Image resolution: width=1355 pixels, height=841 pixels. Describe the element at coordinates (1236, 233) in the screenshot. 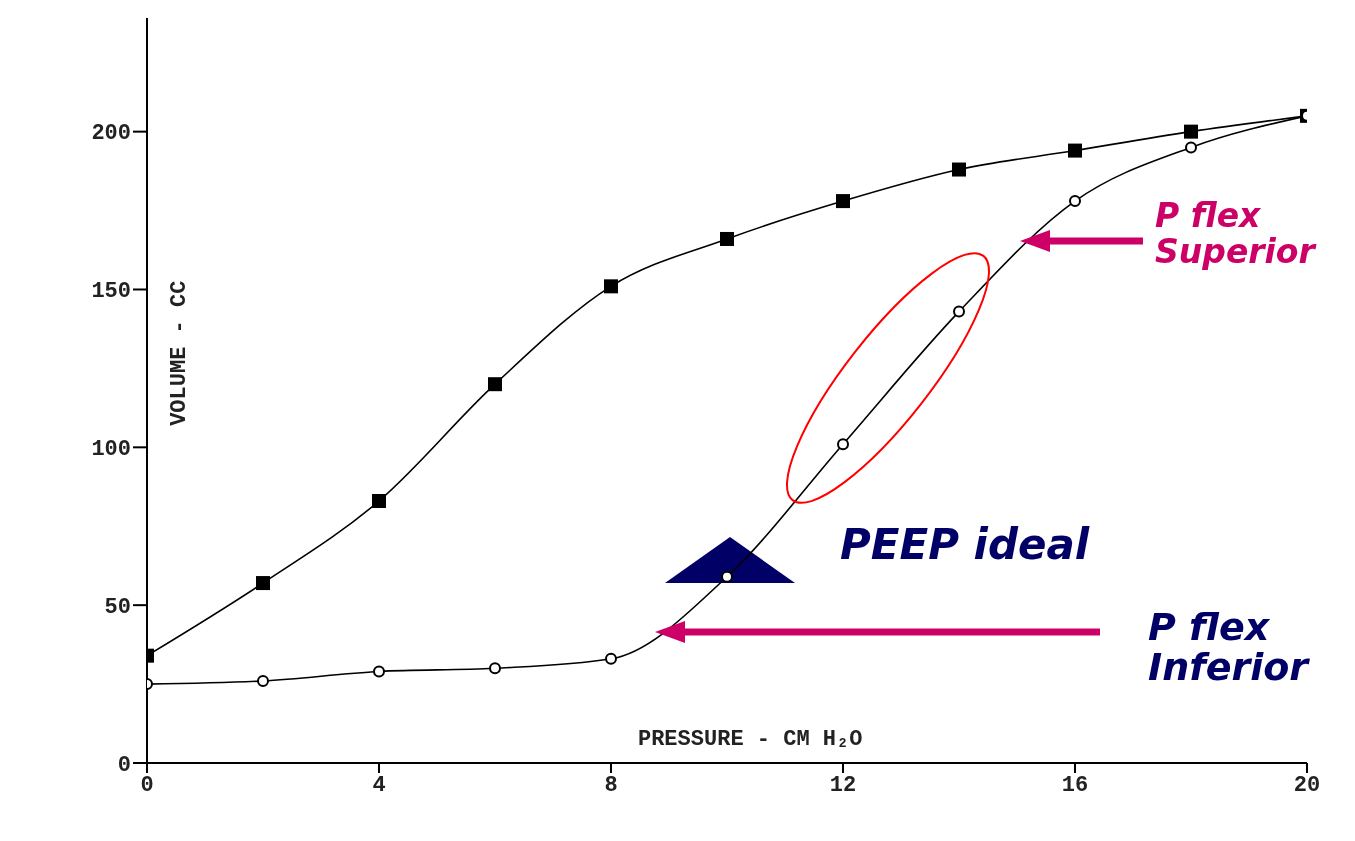

I see `annotation: P flex Superior` at that location.